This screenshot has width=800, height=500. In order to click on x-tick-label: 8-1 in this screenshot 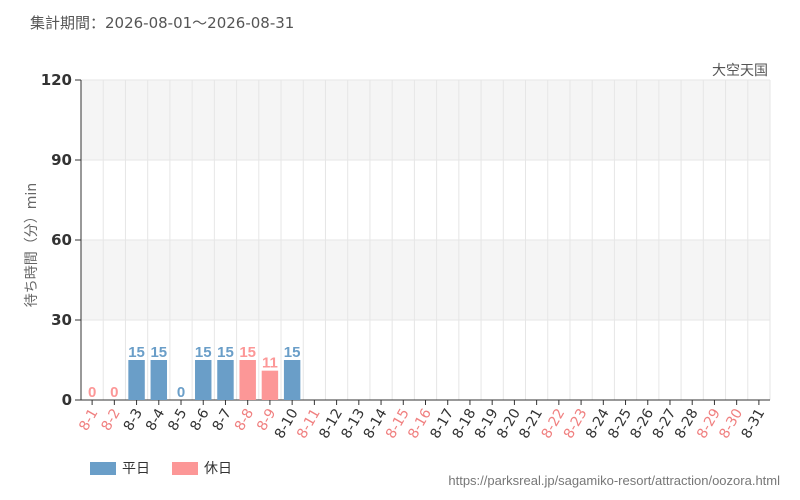, I will do `click(88, 420)`.